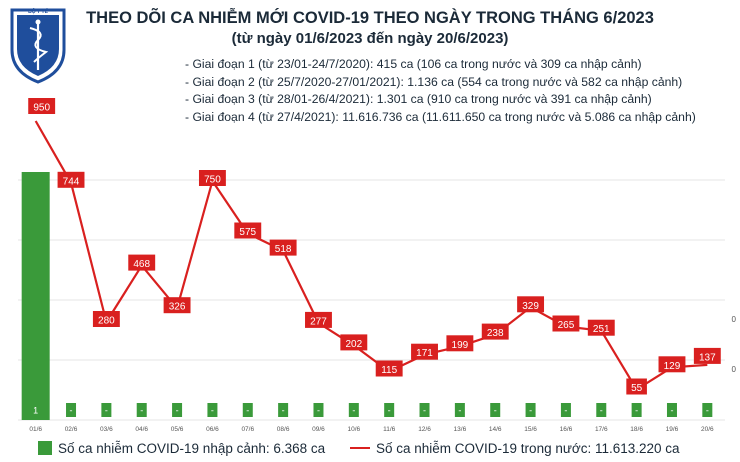  I want to click on line-value-label: 744, so click(71, 181).